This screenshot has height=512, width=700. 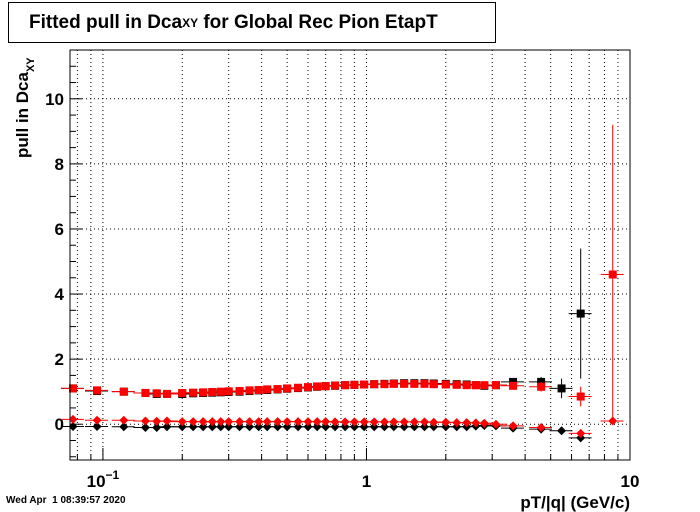 What do you see at coordinates (366, 481) in the screenshot?
I see `x-tick-label: 1` at bounding box center [366, 481].